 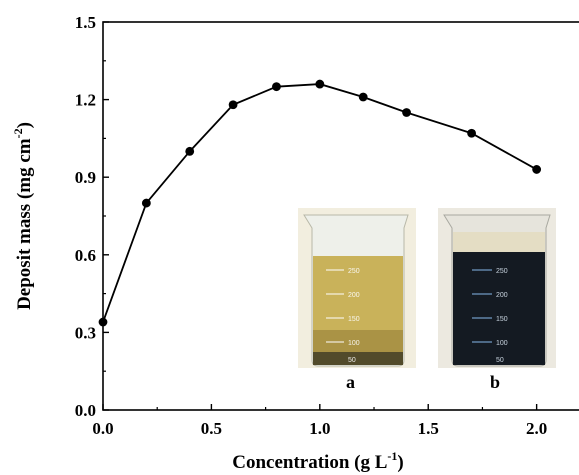 I want to click on photo-label-b: b, so click(x=495, y=382).